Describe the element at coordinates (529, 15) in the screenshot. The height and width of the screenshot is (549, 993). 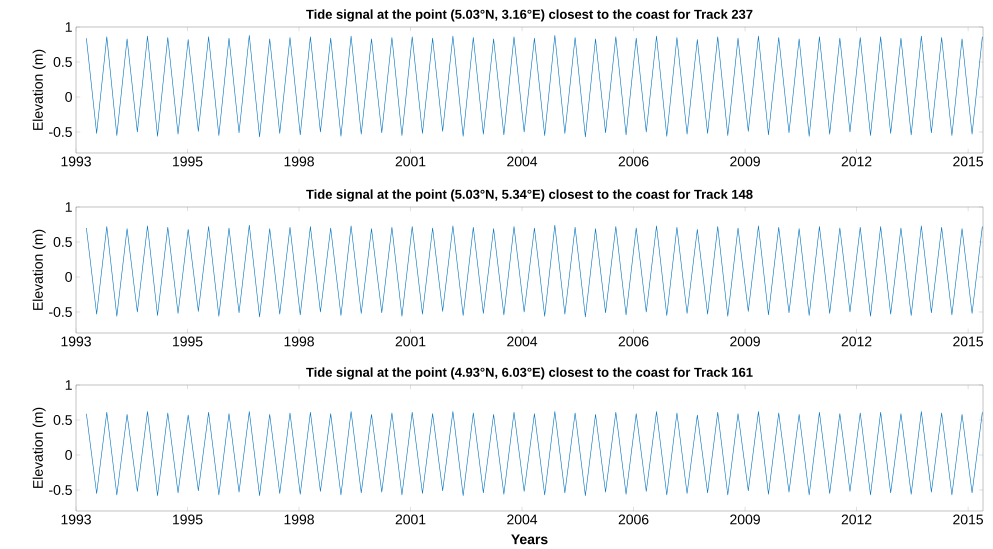
I see `chart-title: Tide signal at the point (5.03°N, 3.16°E) closest to the coast for Track 237` at that location.